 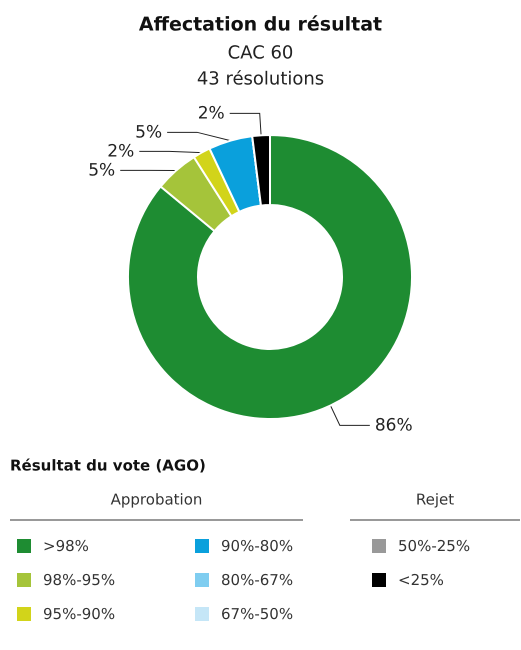 I want to click on legend-label: >98%, so click(x=66, y=546).